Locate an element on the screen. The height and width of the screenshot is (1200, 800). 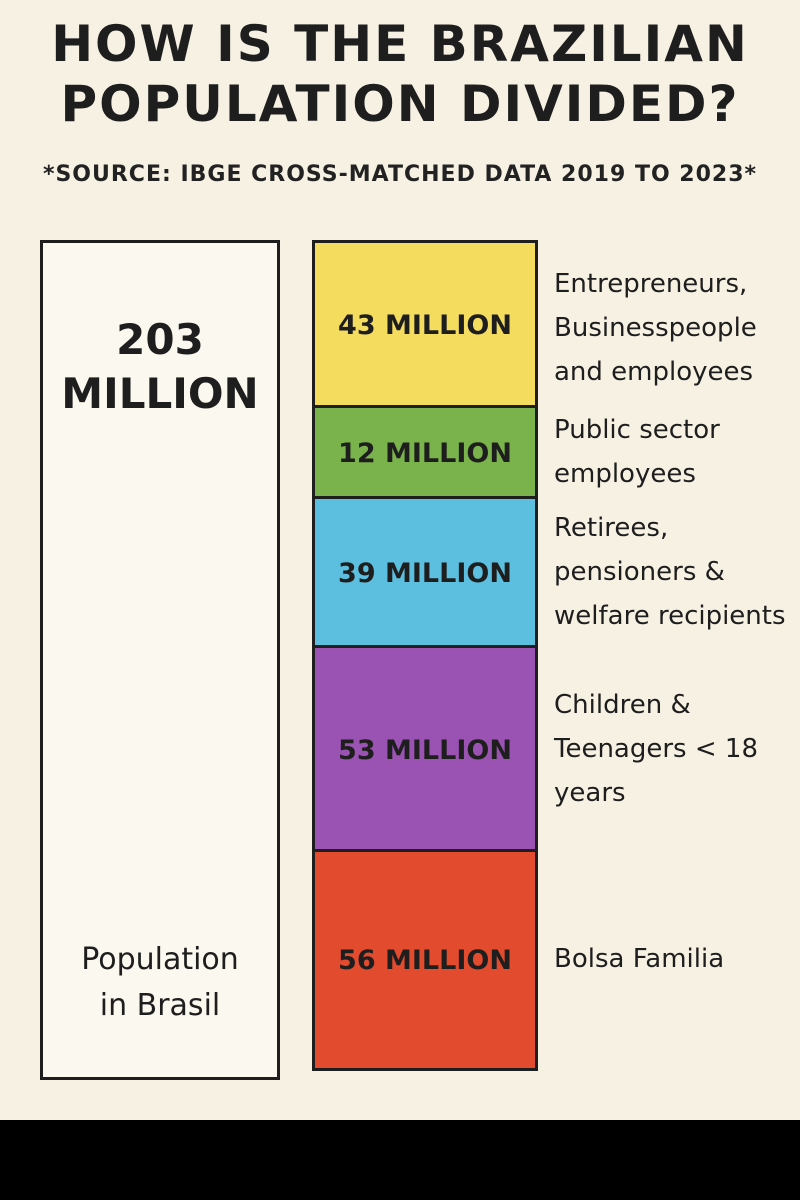
title-line-2: POPULATION DIVIDED? is located at coordinates (400, 104).